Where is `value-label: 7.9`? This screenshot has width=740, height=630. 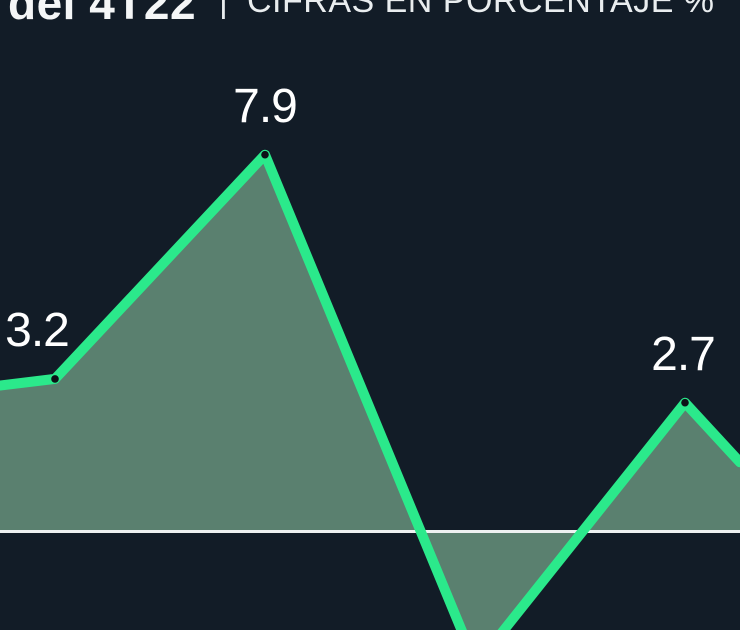
value-label: 7.9 is located at coordinates (265, 106).